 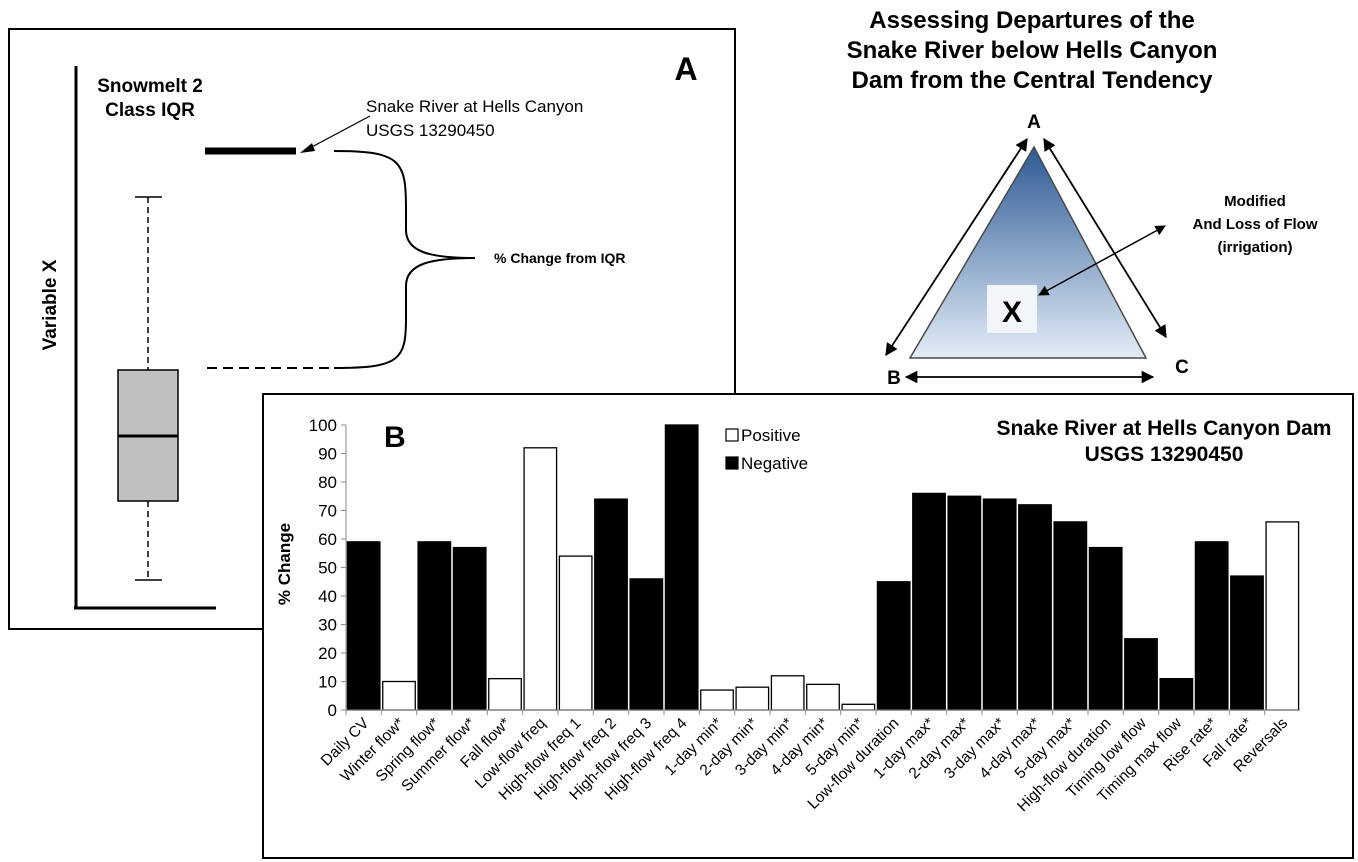 I want to click on curly-brace, so click(x=404, y=259).